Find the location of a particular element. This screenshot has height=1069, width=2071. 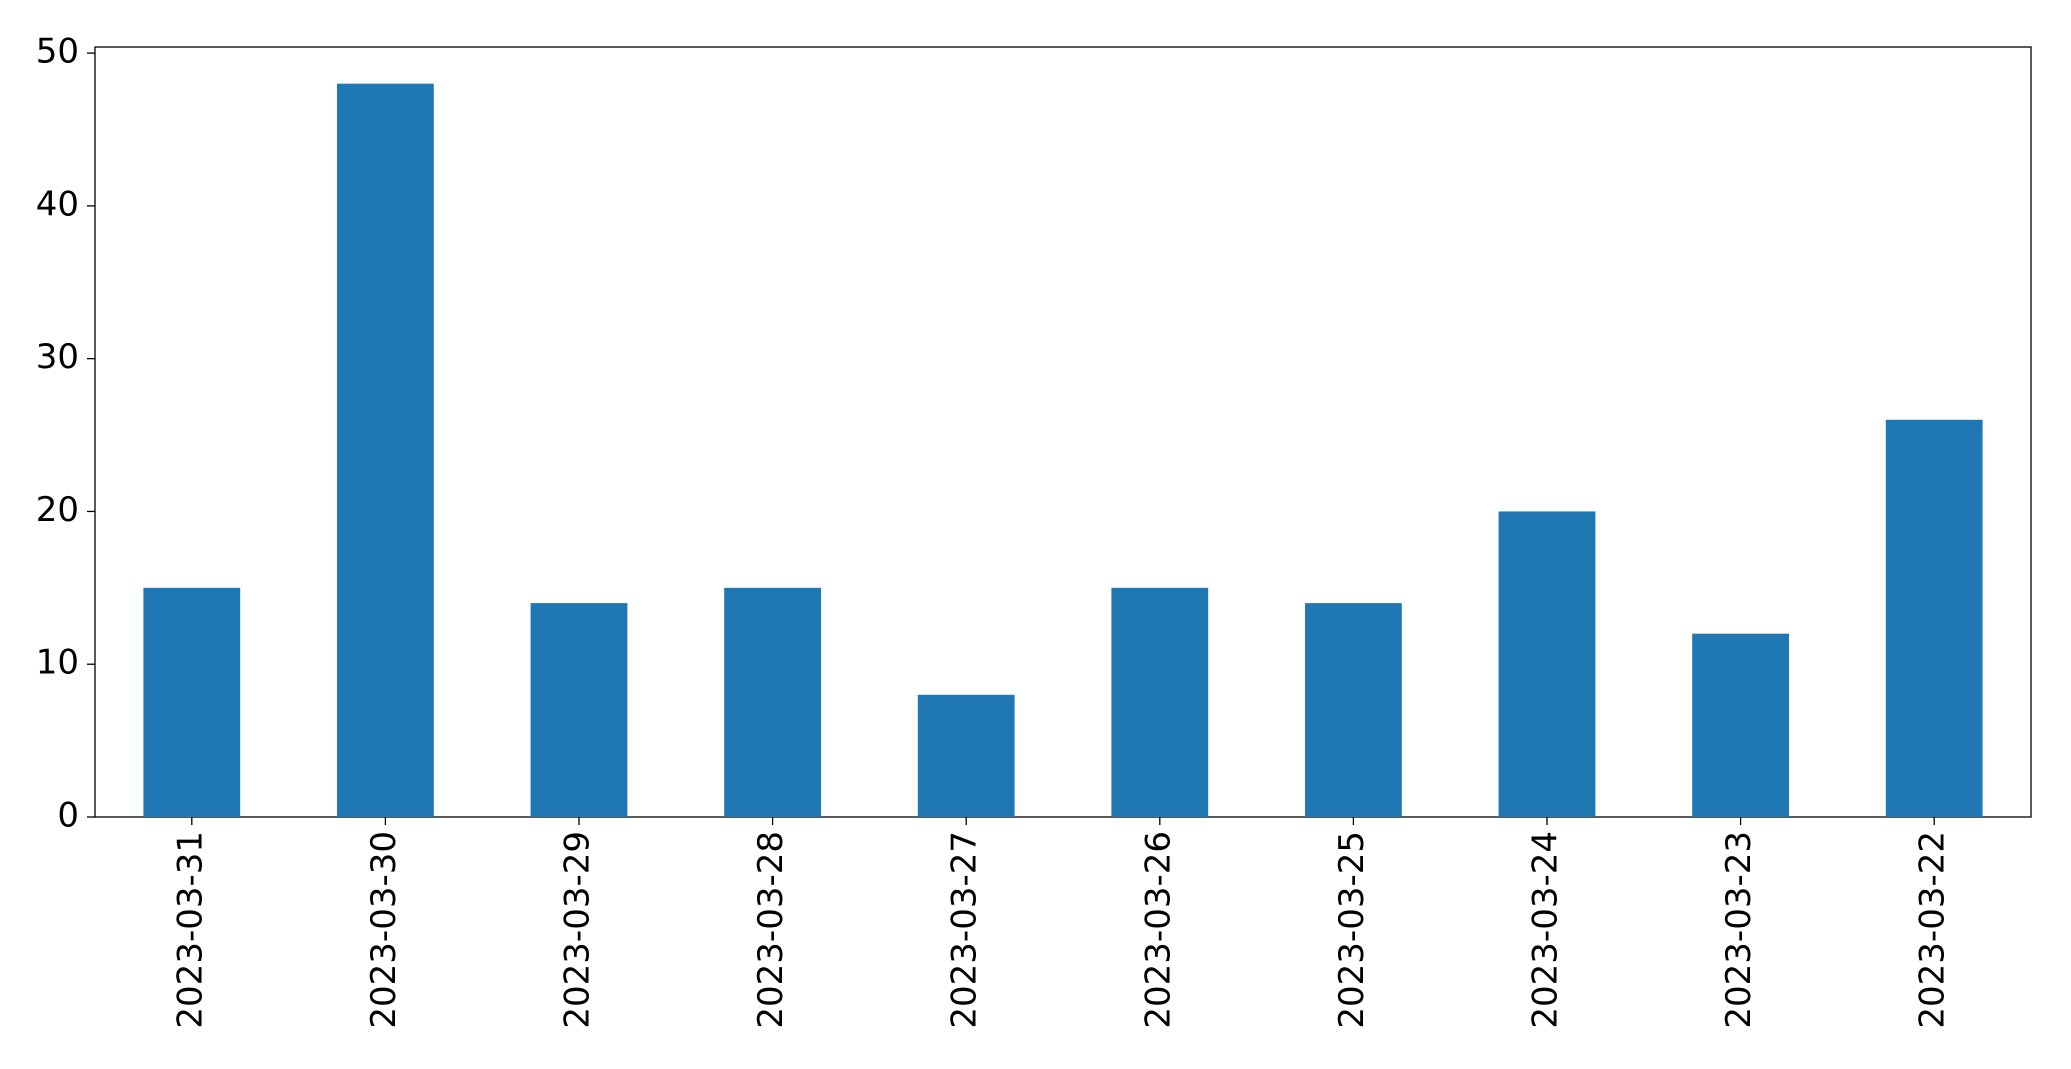

x-tick-label: 2023-03-25 is located at coordinates (1352, 930).